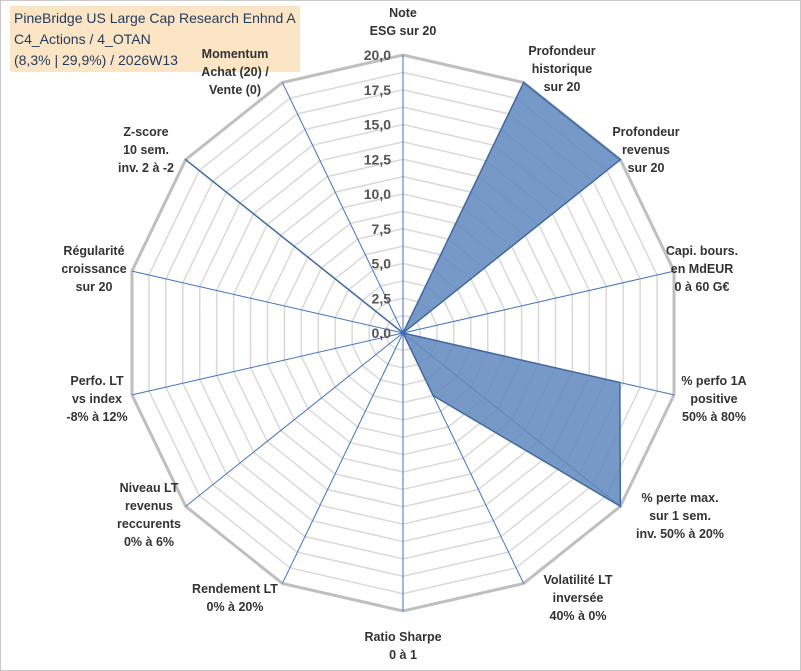 The width and height of the screenshot is (801, 671). I want to click on radar-axis-label: positive, so click(713, 399).